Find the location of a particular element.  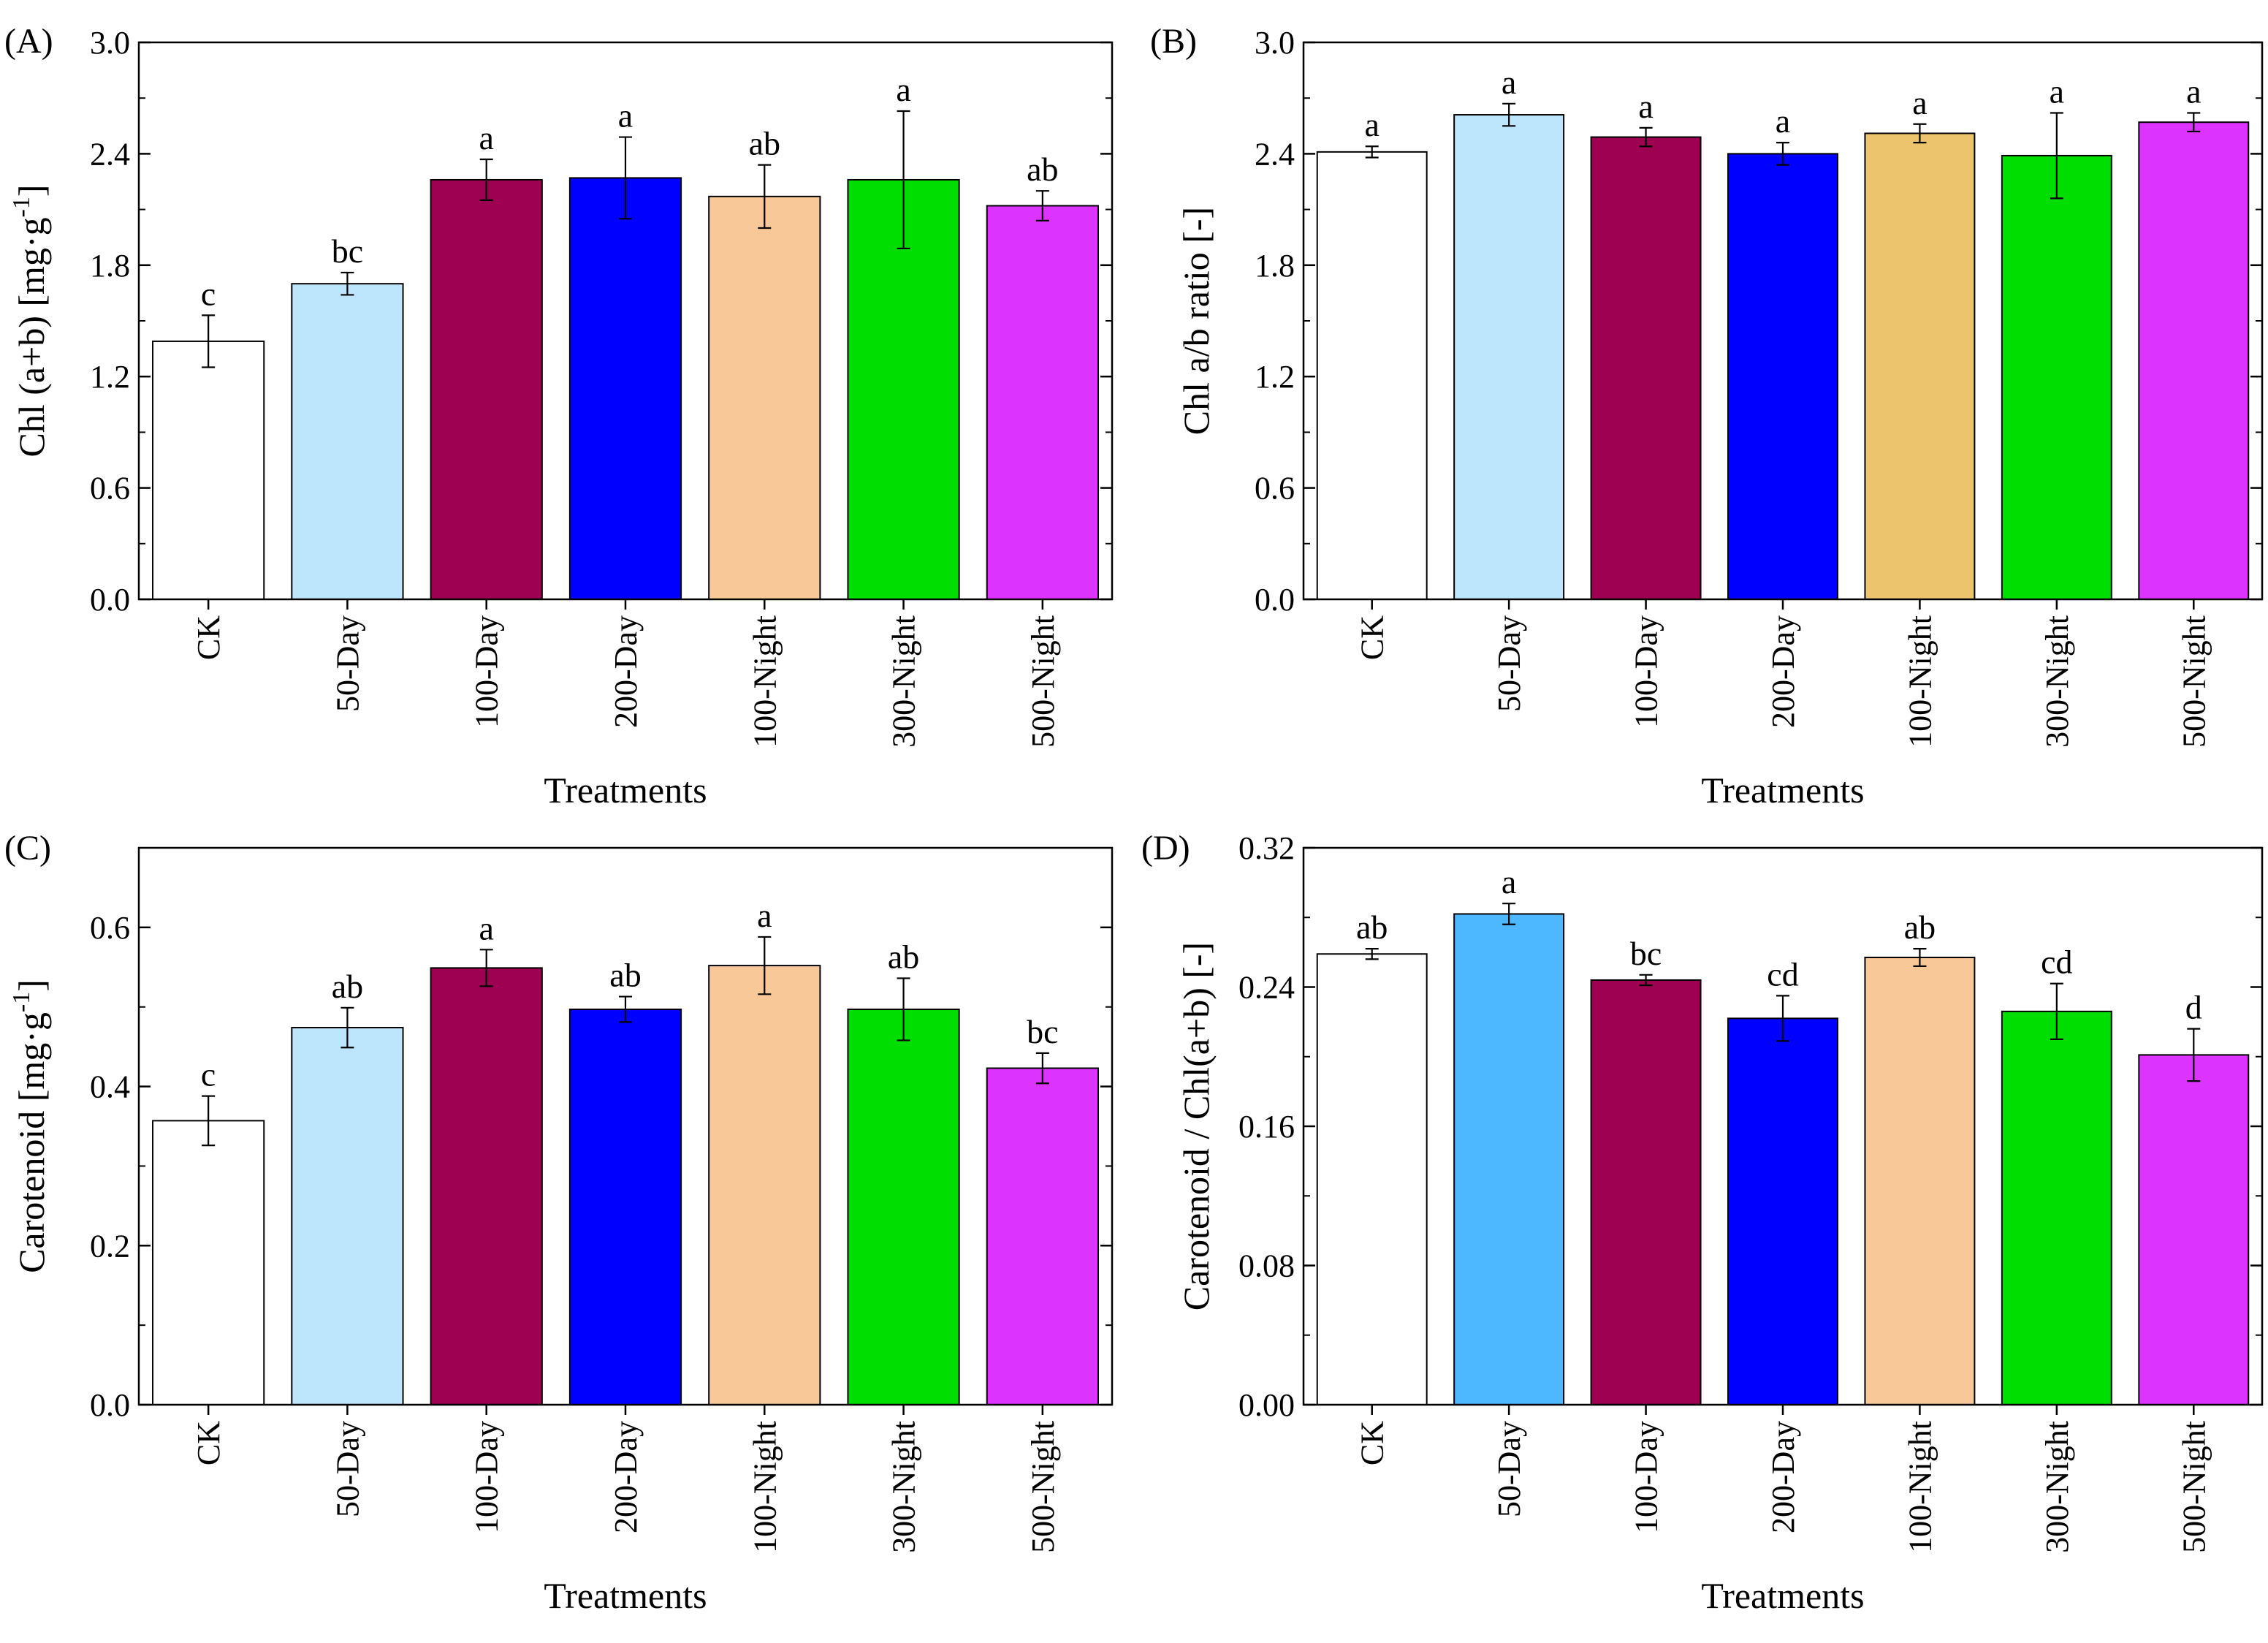

panel-label: (C) is located at coordinates (27, 848).